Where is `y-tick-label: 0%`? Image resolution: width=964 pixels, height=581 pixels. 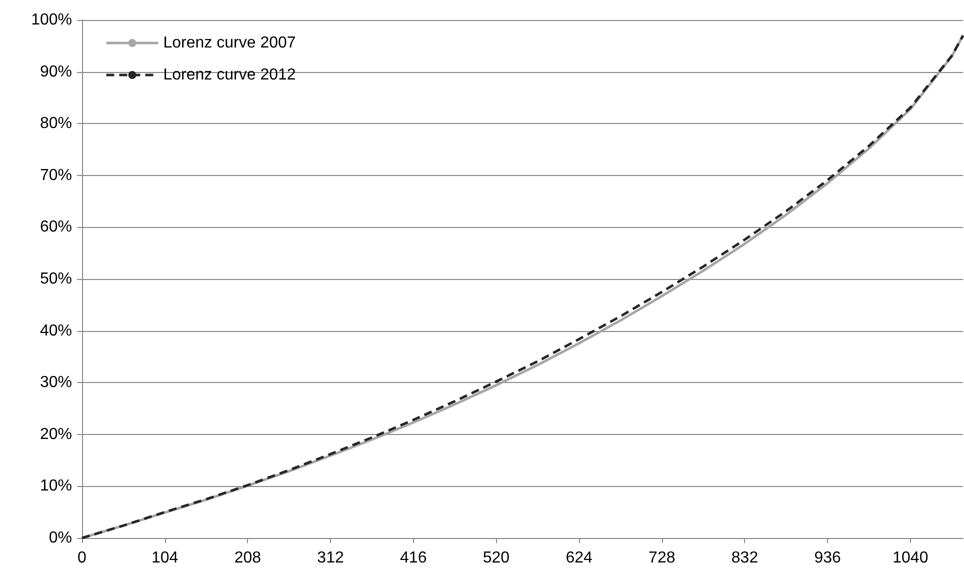
y-tick-label: 0% is located at coordinates (60, 538).